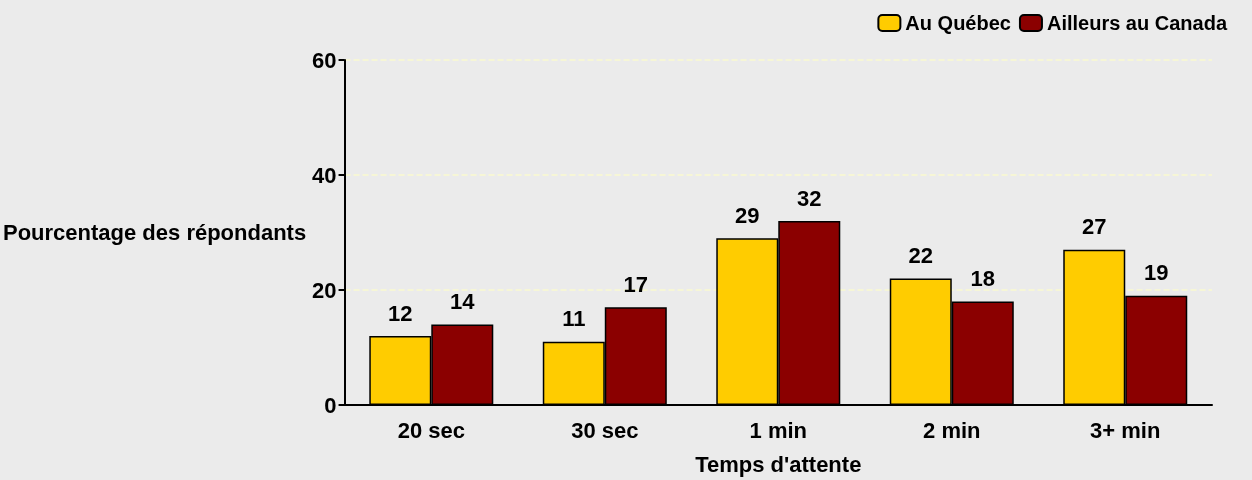 This screenshot has width=1252, height=480. I want to click on data-label: 27, so click(1094, 227).